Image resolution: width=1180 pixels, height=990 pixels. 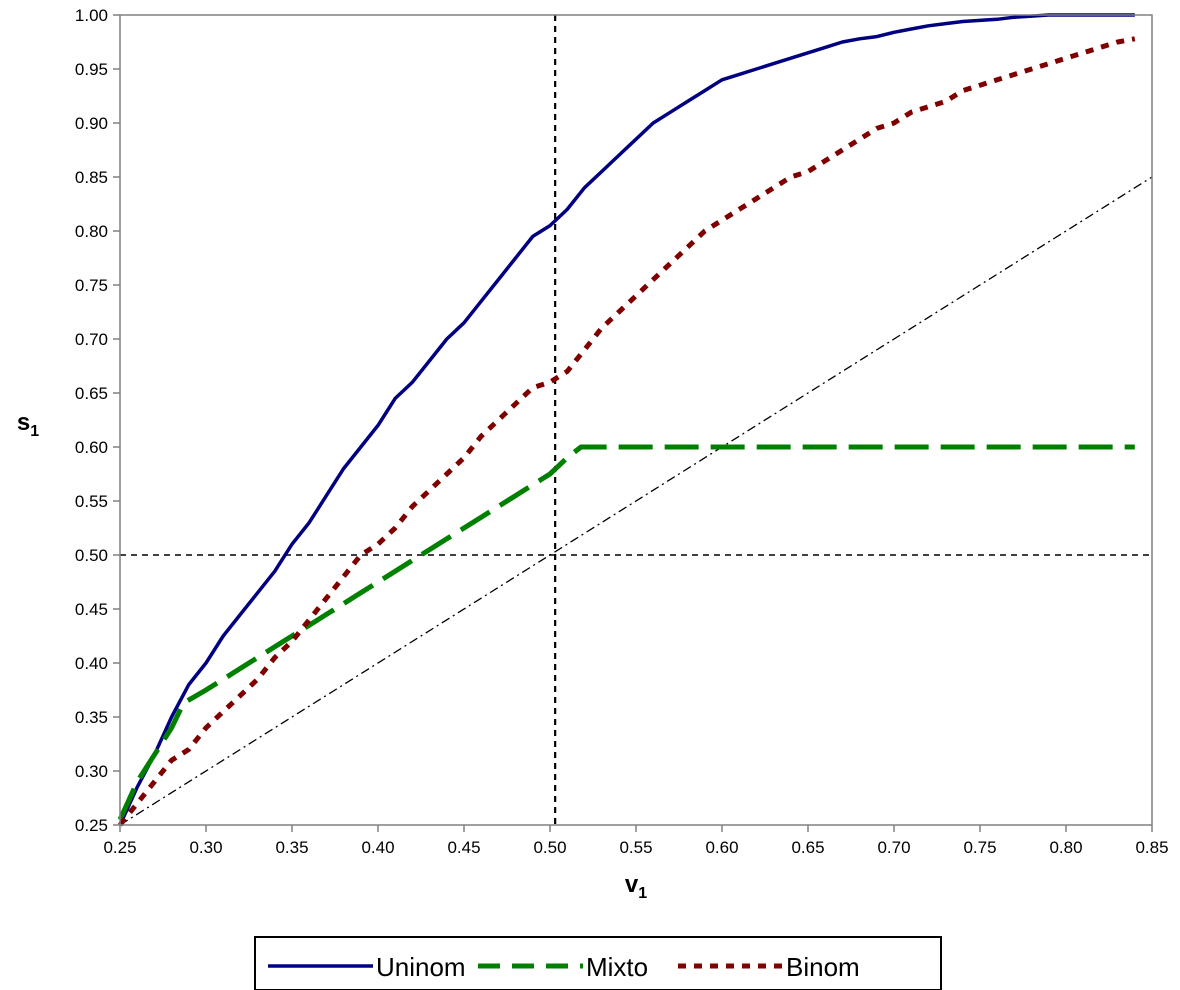 I want to click on legend: Uninom Mixto Binom, so click(x=598, y=963).